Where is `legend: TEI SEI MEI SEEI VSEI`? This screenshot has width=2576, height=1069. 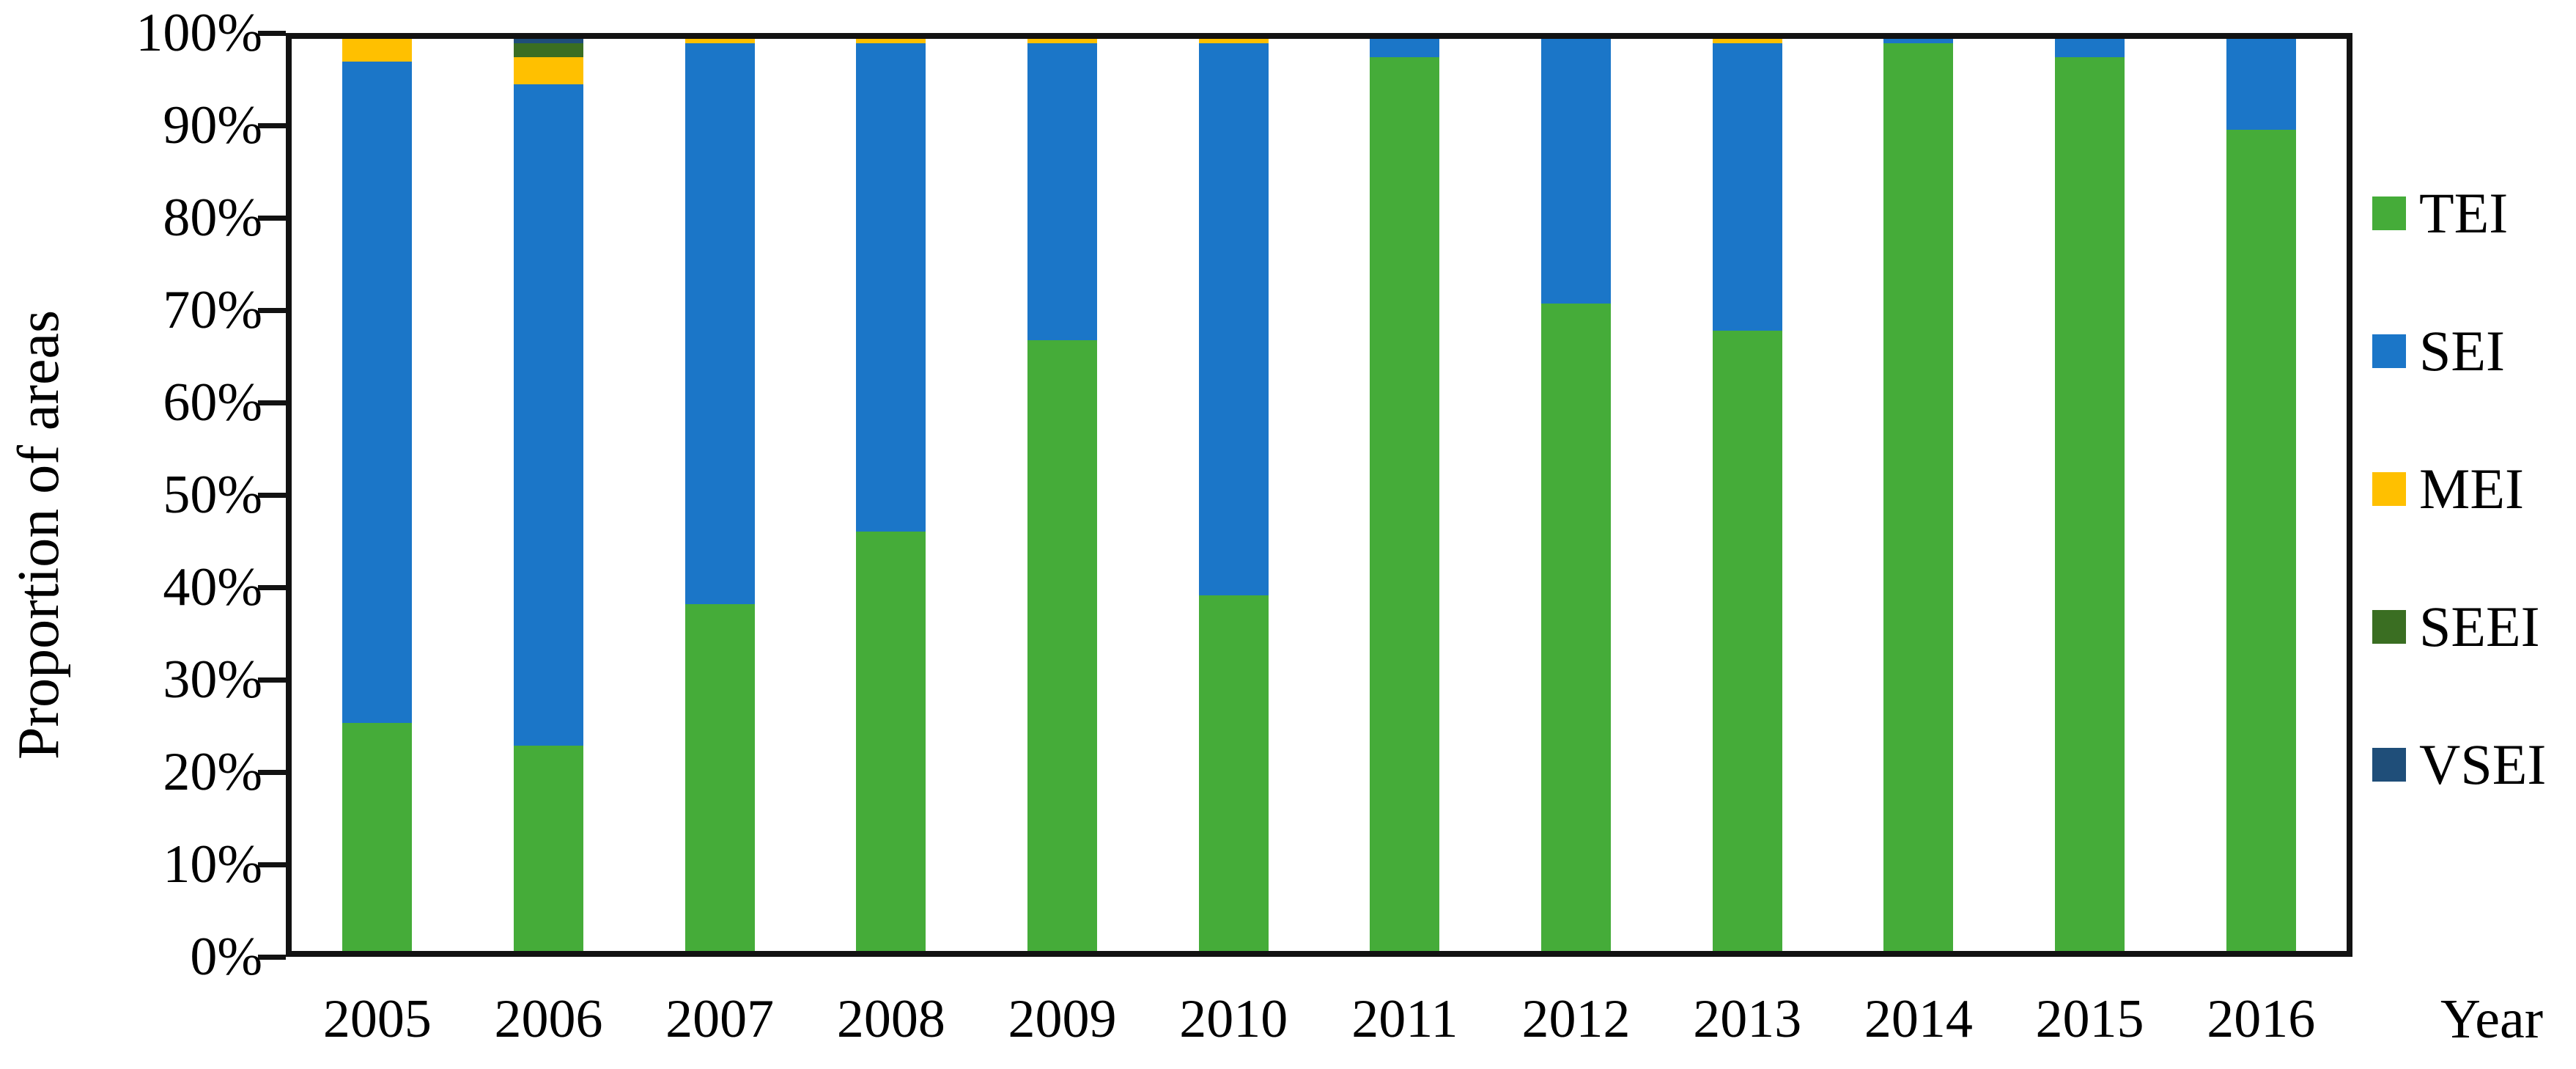 legend: TEI SEI MEI SEEI VSEI is located at coordinates (2459, 489).